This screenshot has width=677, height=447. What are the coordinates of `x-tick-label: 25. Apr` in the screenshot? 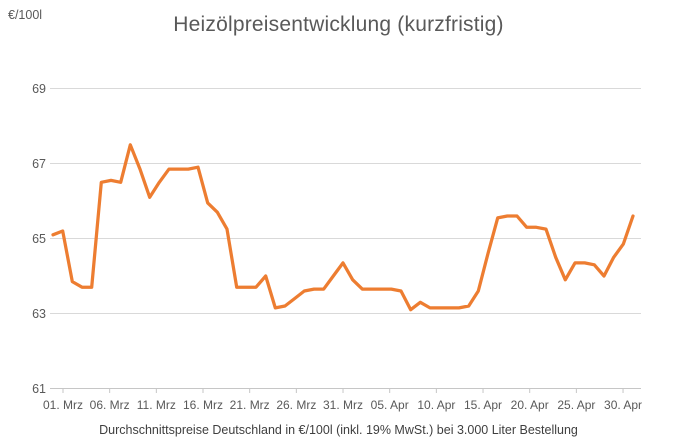 It's located at (576, 405).